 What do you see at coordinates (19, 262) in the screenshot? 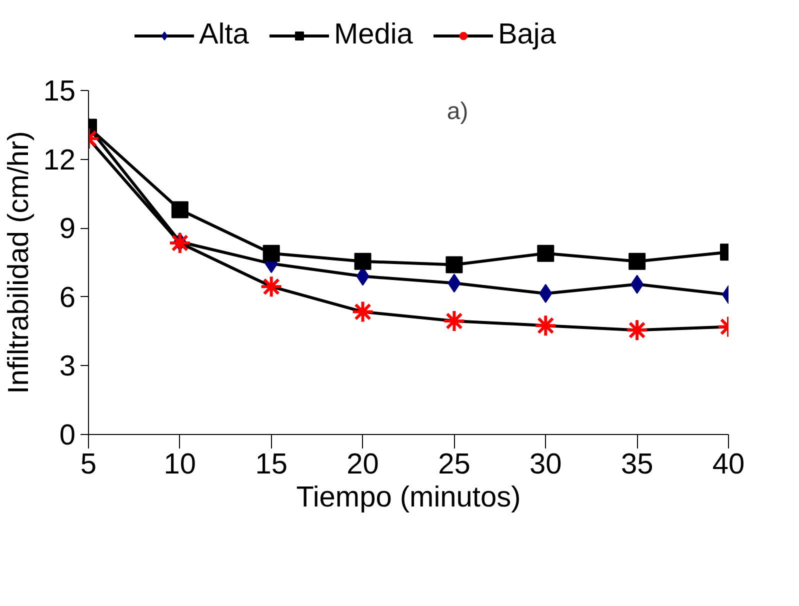
I see `y-axis-title: Infiltrabilidad (cm/hr)` at bounding box center [19, 262].